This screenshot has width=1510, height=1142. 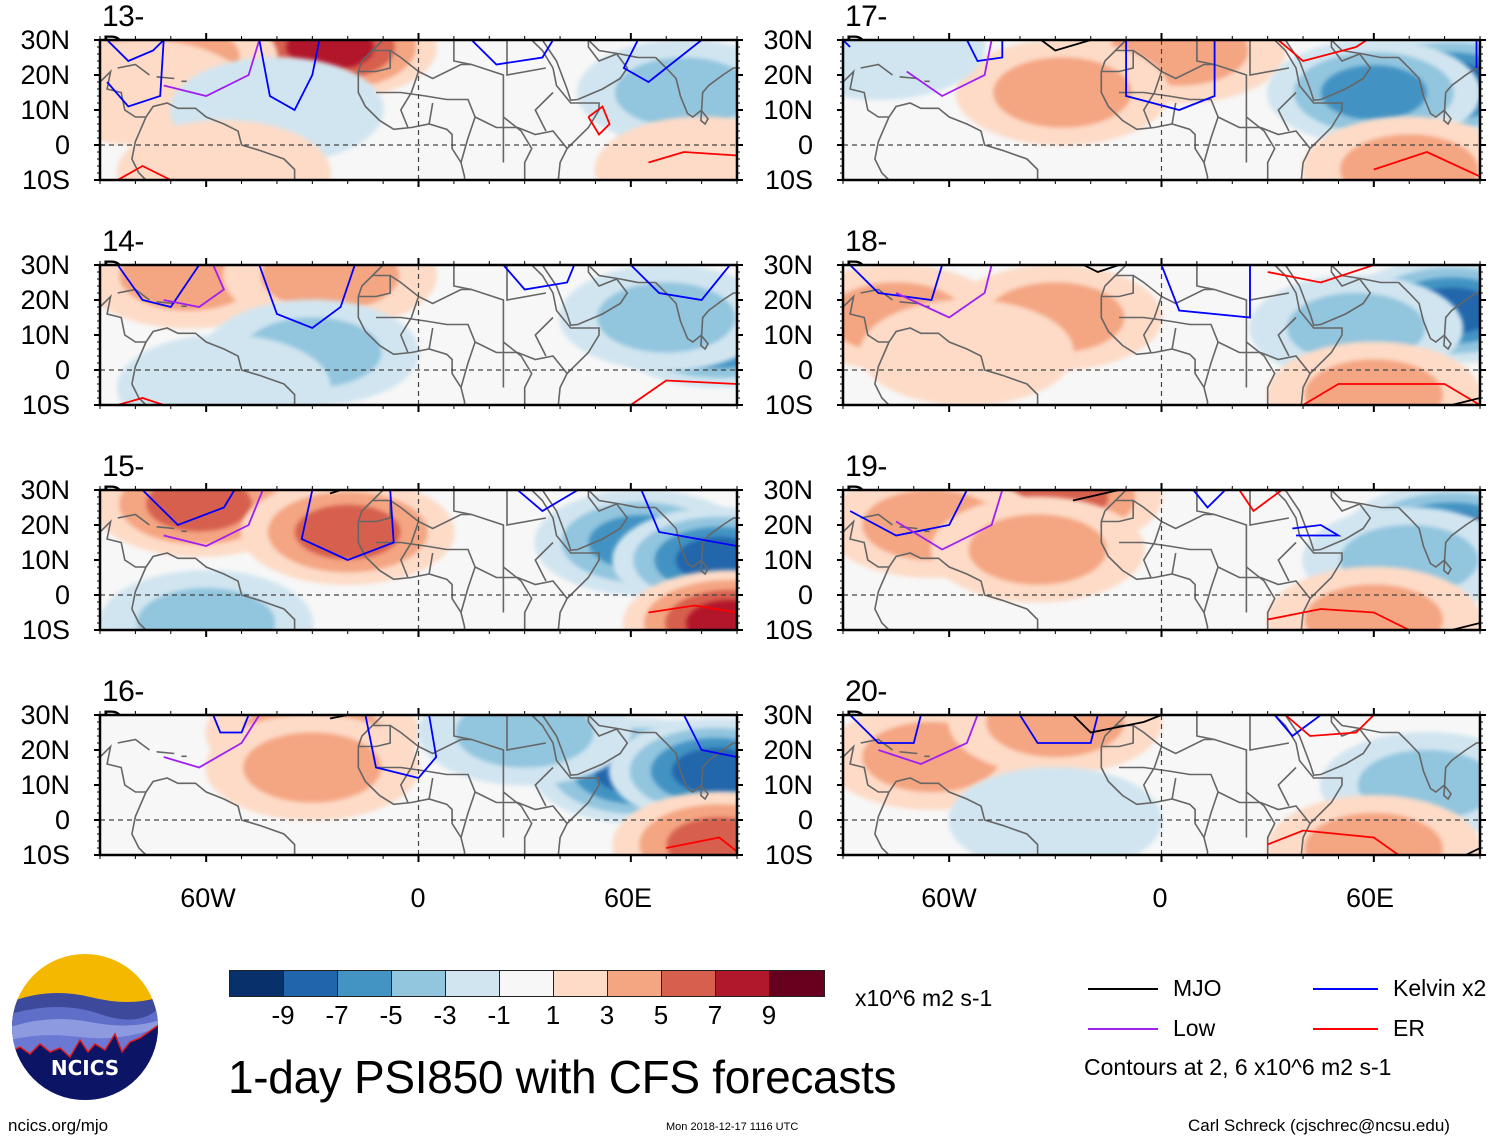 What do you see at coordinates (1238, 1067) in the screenshot?
I see `contours-note: Contours at 2, 6 x10^6 m2 s-1` at bounding box center [1238, 1067].